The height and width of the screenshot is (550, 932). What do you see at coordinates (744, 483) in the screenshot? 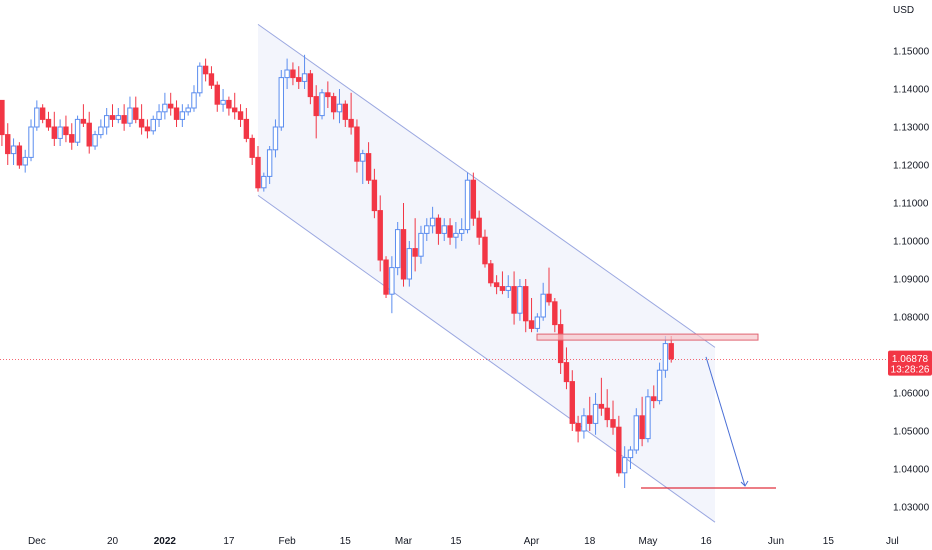
I see `projection-arrow-head` at bounding box center [744, 483].